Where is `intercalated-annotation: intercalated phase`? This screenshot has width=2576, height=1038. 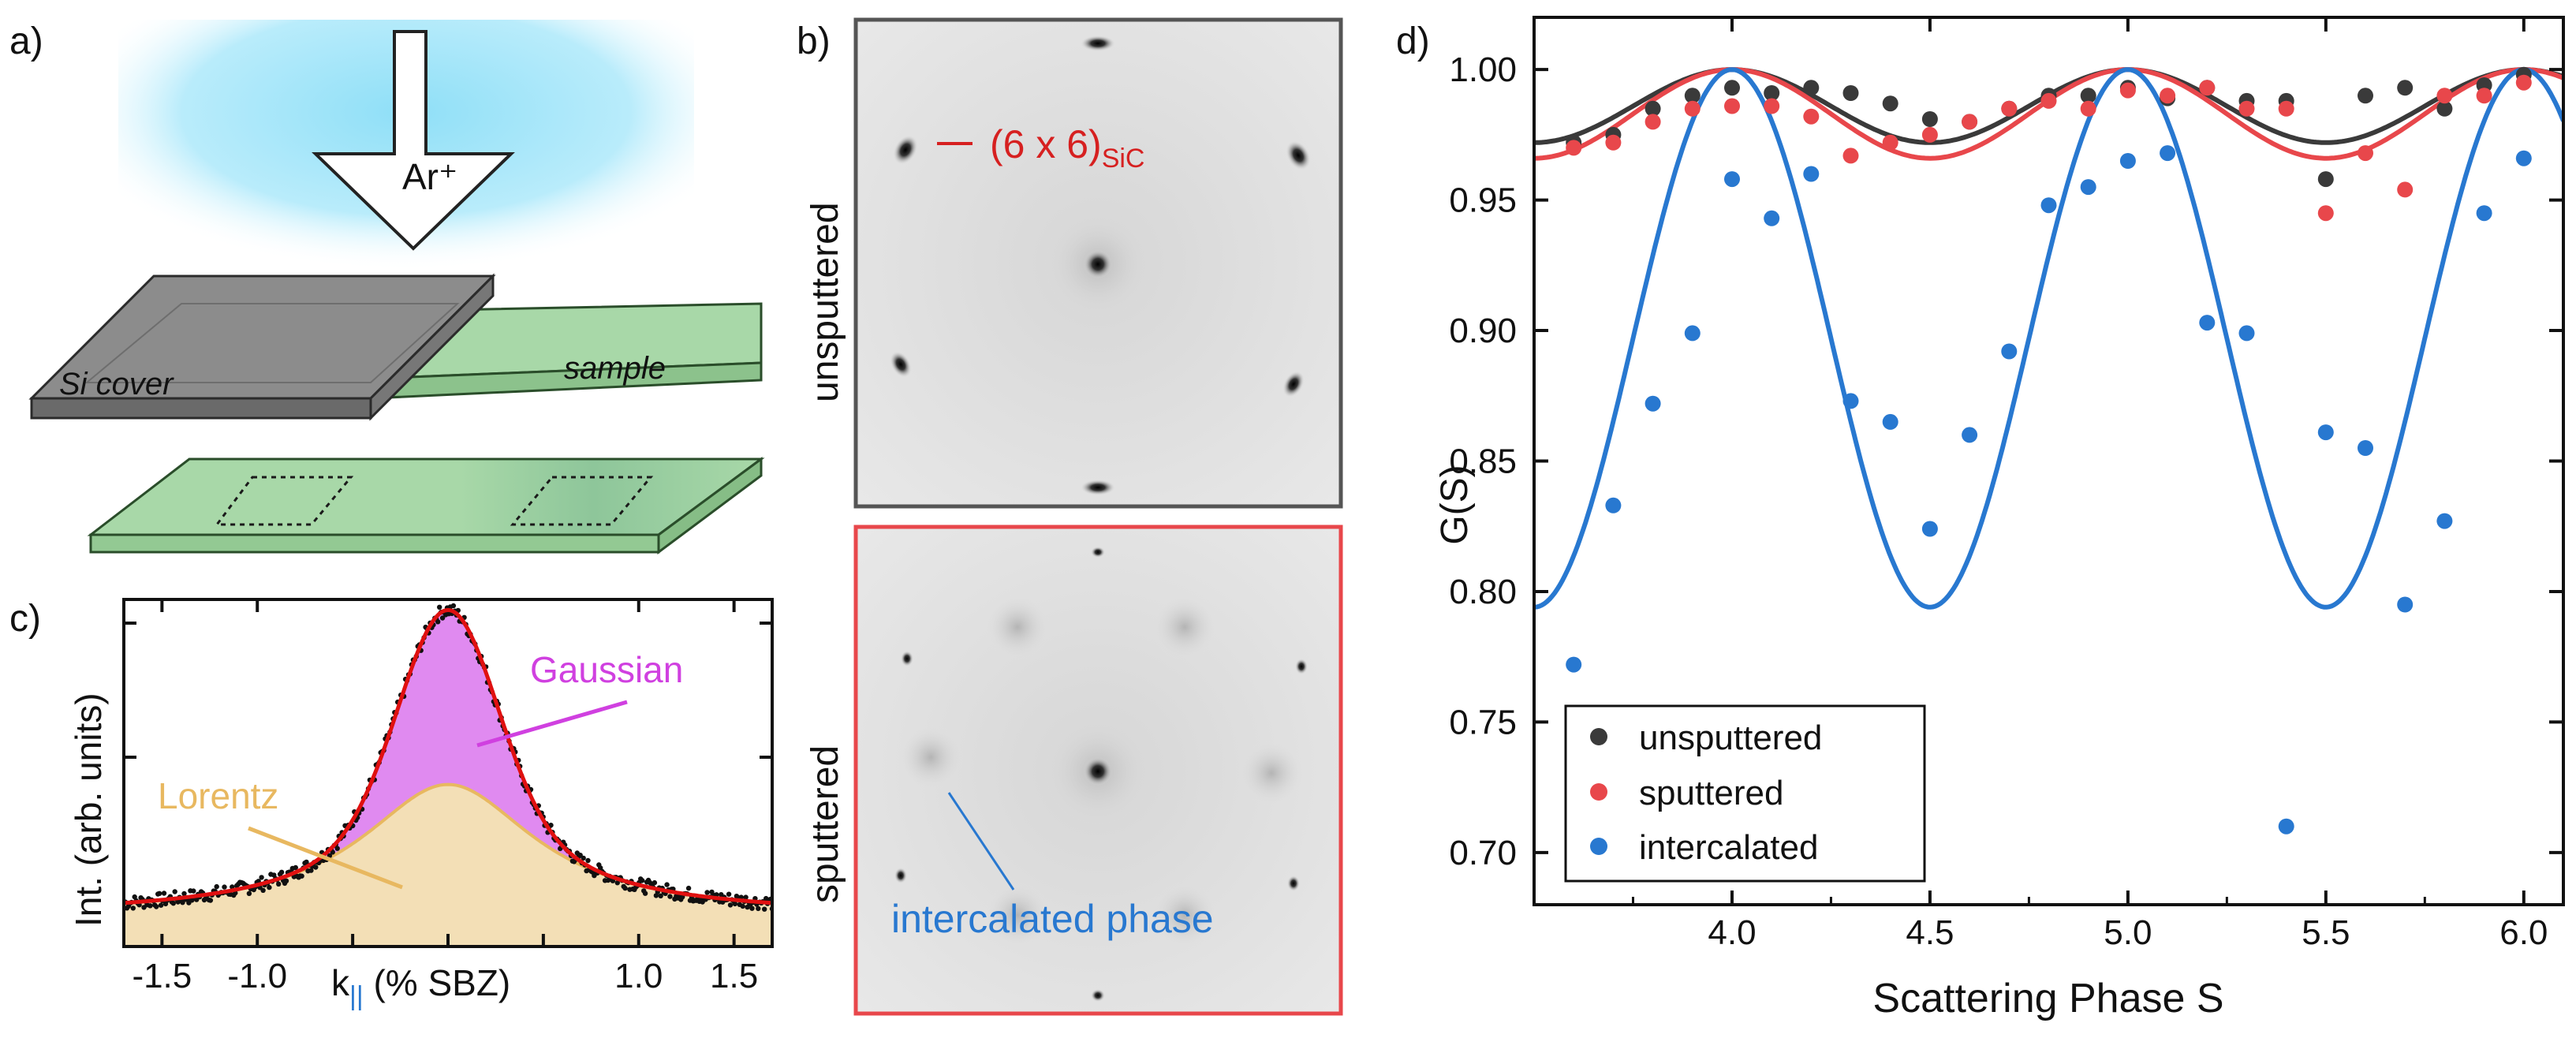
intercalated-annotation: intercalated phase is located at coordinates (1052, 919).